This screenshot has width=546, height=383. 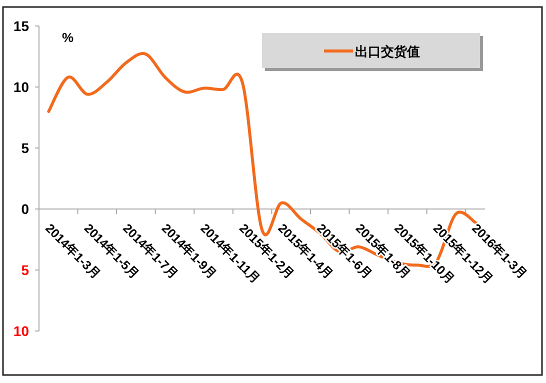 What do you see at coordinates (25, 209) in the screenshot?
I see `y-tick-label: 0` at bounding box center [25, 209].